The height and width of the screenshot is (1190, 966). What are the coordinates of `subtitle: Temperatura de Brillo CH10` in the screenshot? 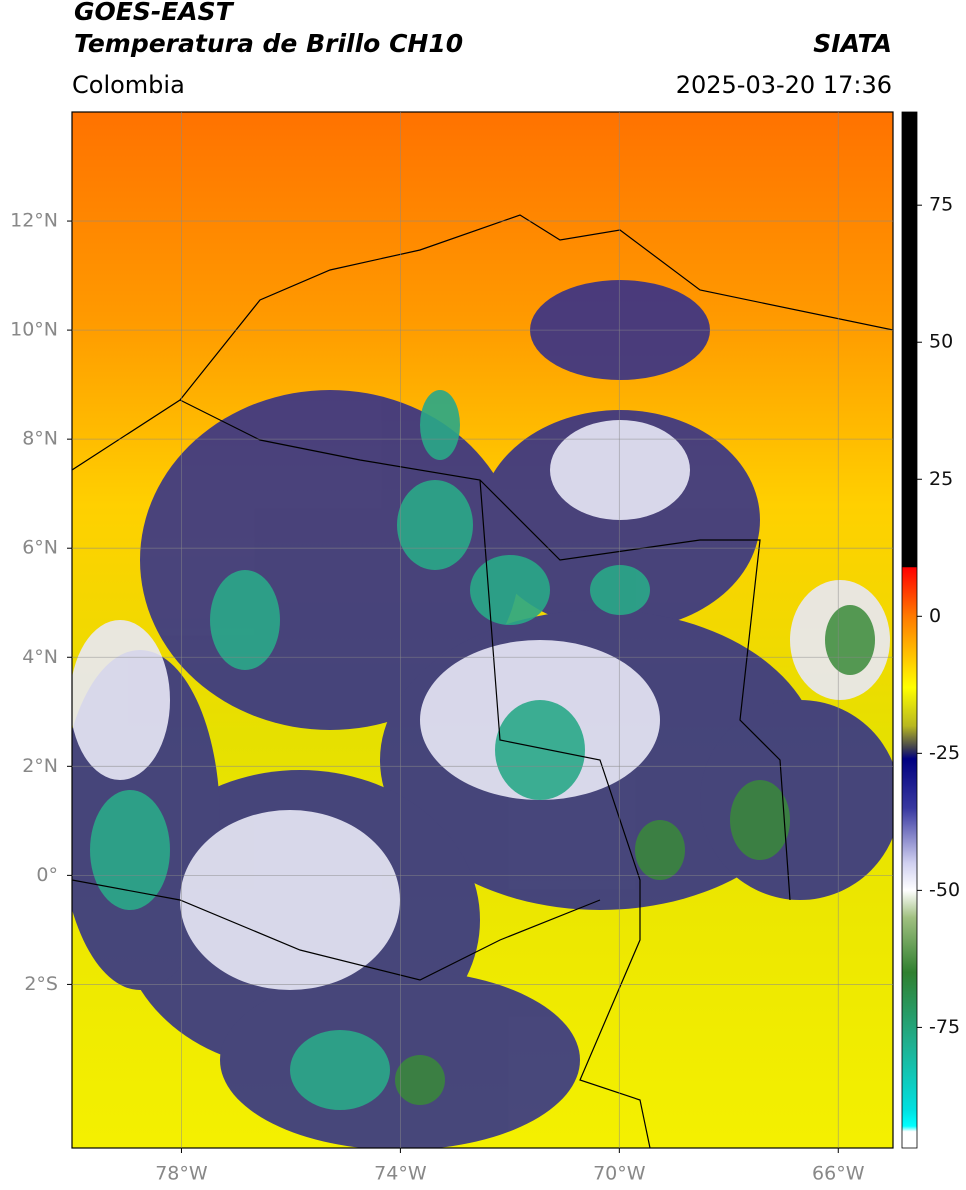 It's located at (268, 43).